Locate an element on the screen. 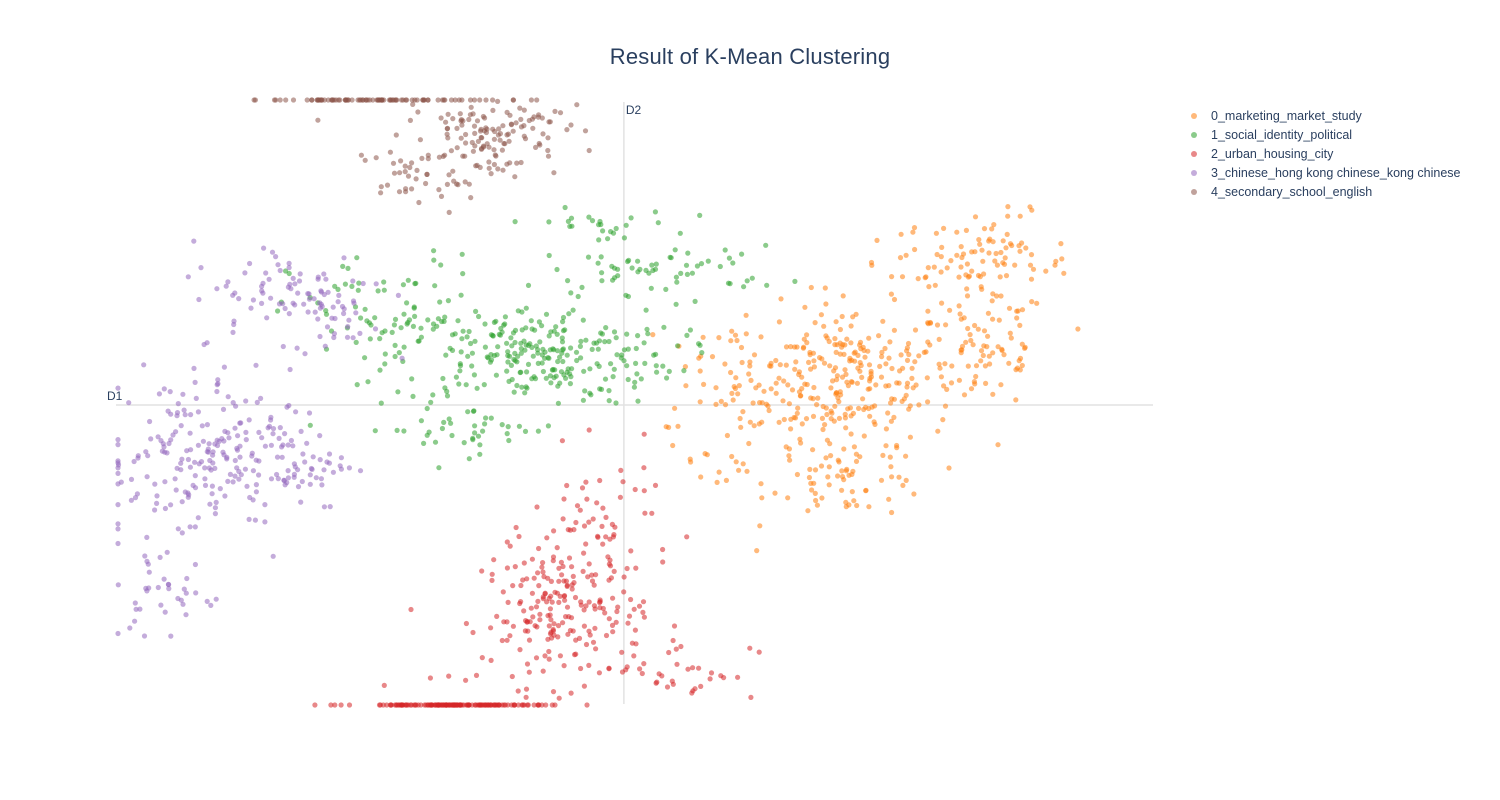 The image size is (1500, 800). legend-item-0: 0_marketing_market_study is located at coordinates (1323, 115).